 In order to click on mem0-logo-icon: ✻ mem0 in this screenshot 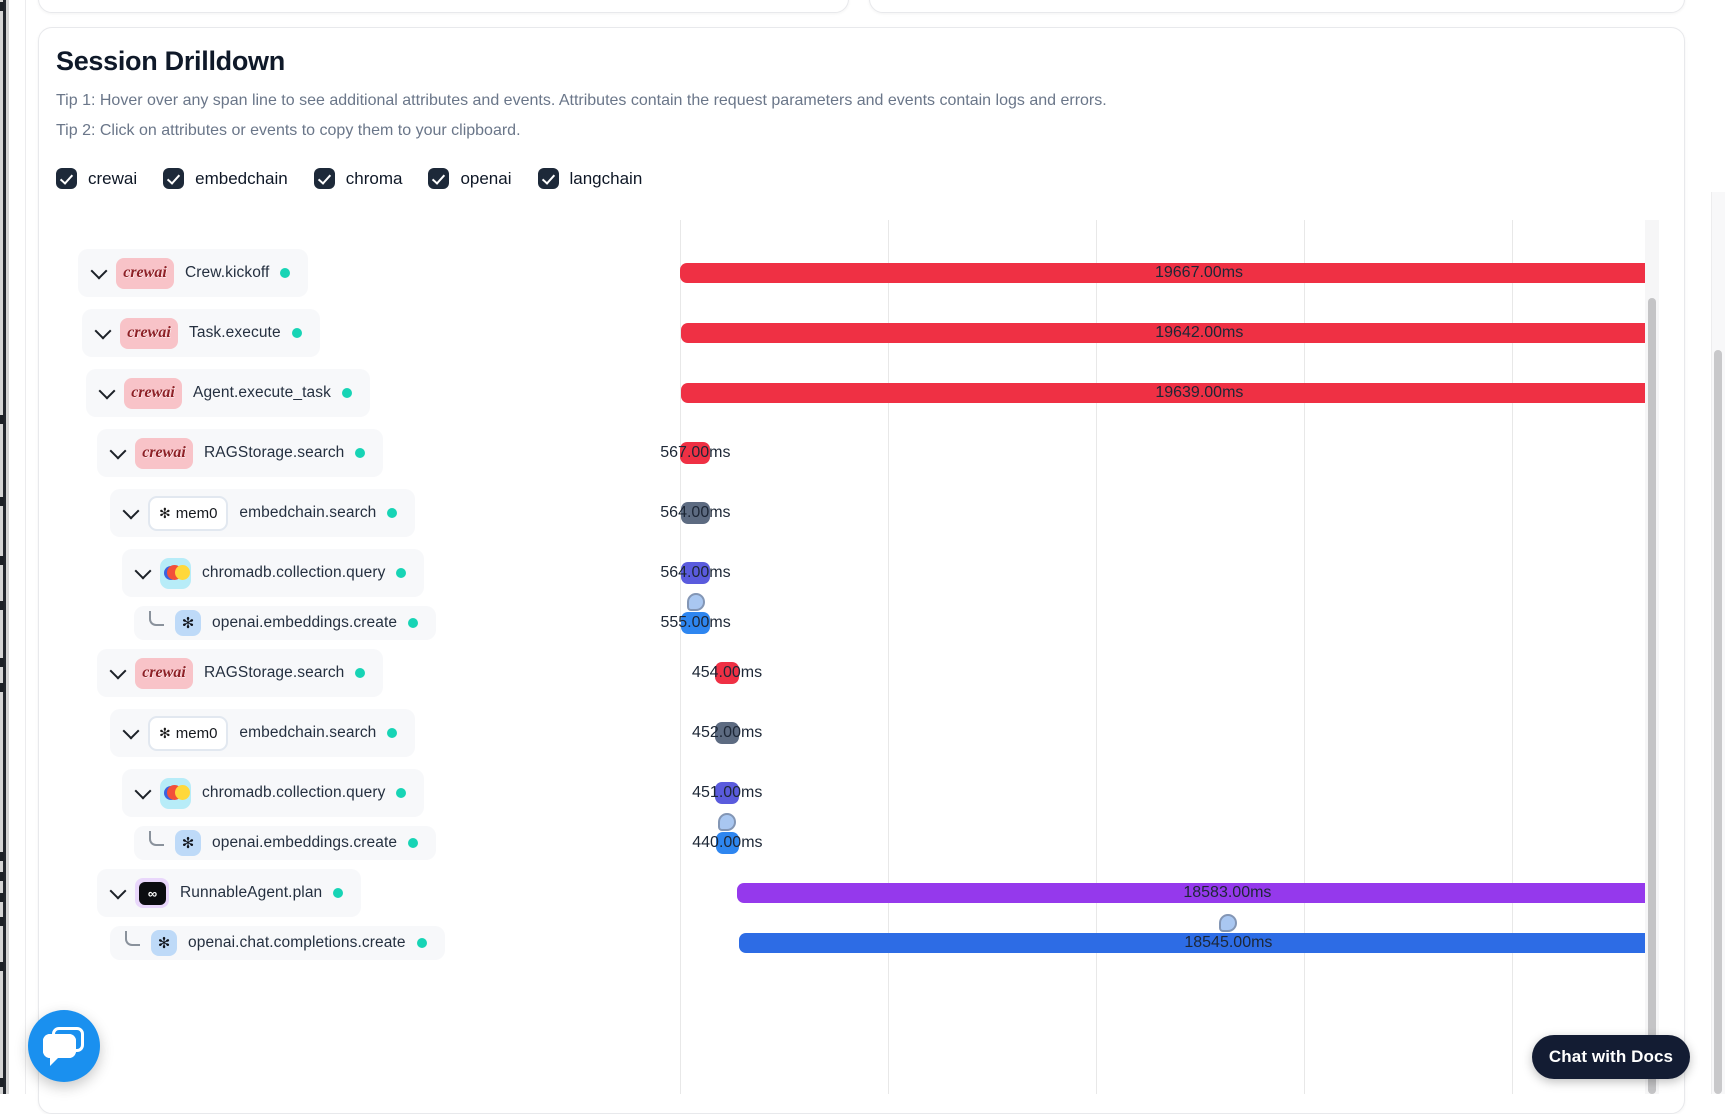, I will do `click(188, 513)`.